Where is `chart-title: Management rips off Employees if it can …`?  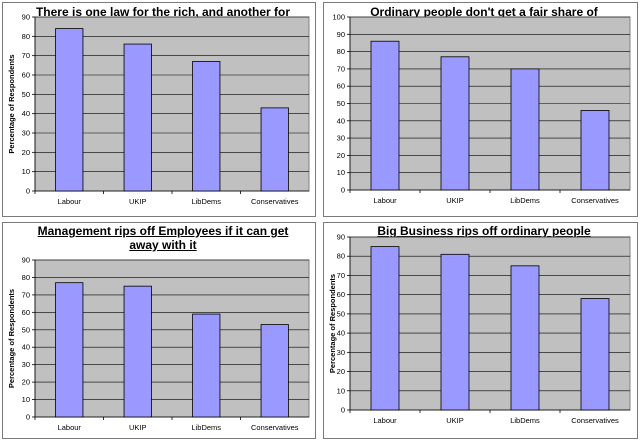 chart-title: Management rips off Employees if it can … is located at coordinates (163, 238).